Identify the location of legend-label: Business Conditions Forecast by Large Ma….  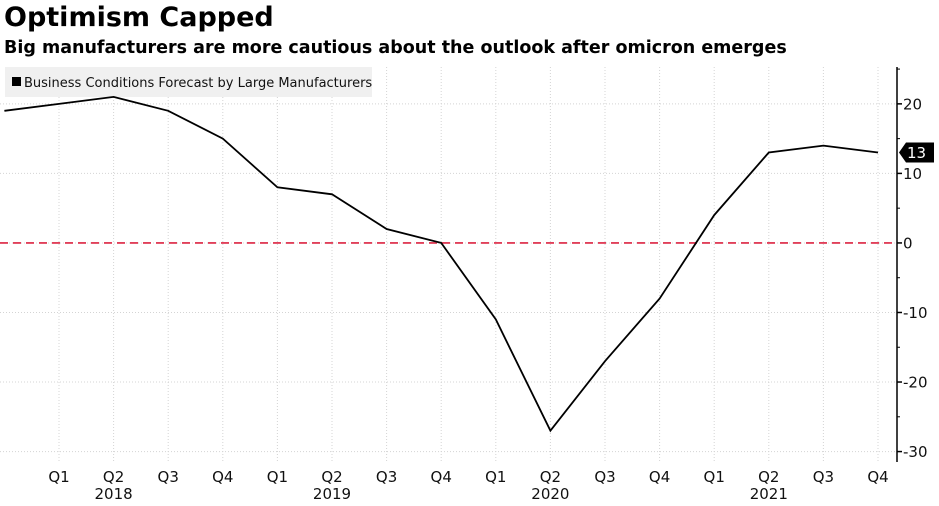
(198, 83).